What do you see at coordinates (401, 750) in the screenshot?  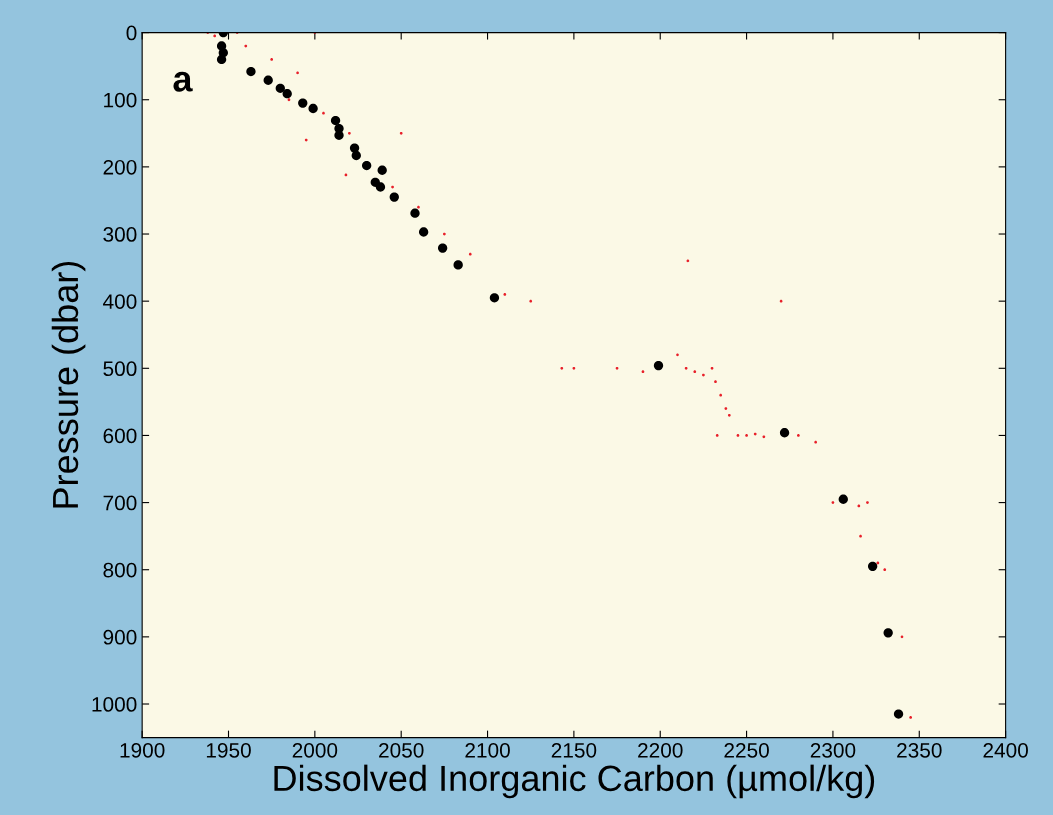 I see `x-tick-label: 2050` at bounding box center [401, 750].